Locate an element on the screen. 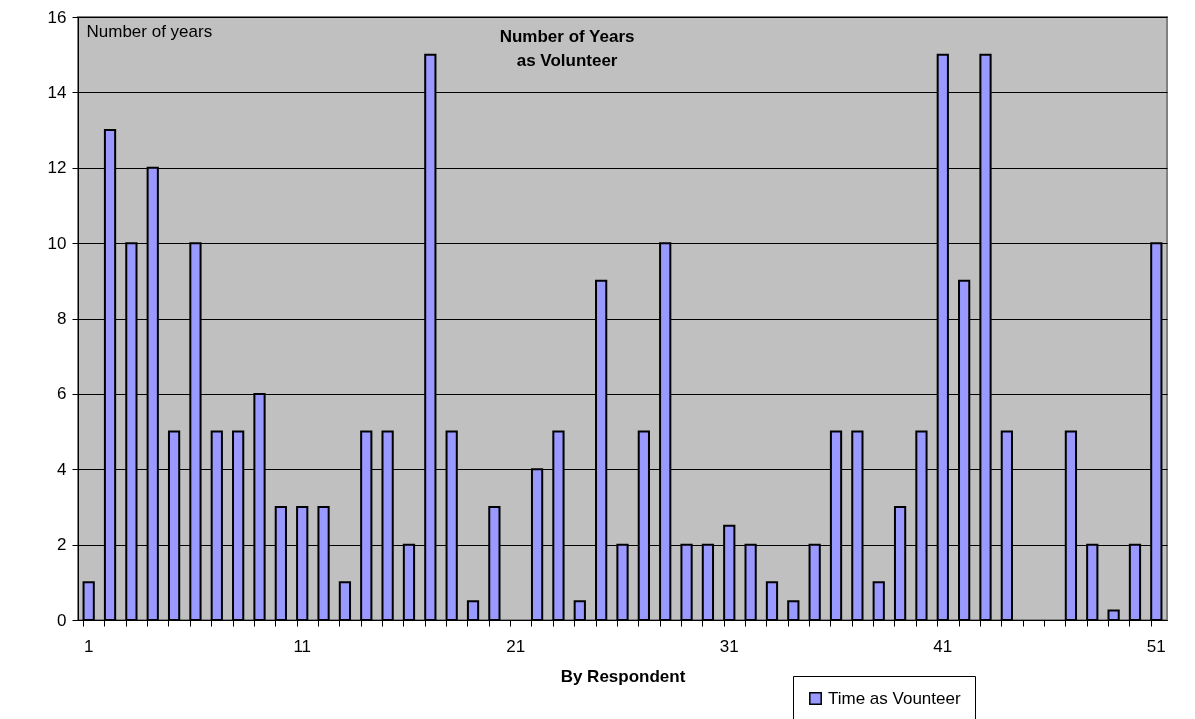 This screenshot has width=1195, height=719. y-tick-label: 8 is located at coordinates (62, 318).